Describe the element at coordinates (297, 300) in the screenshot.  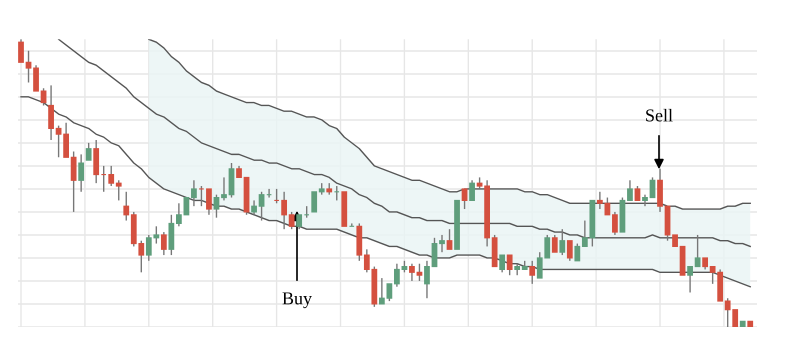
I see `annotation: Buy` at that location.